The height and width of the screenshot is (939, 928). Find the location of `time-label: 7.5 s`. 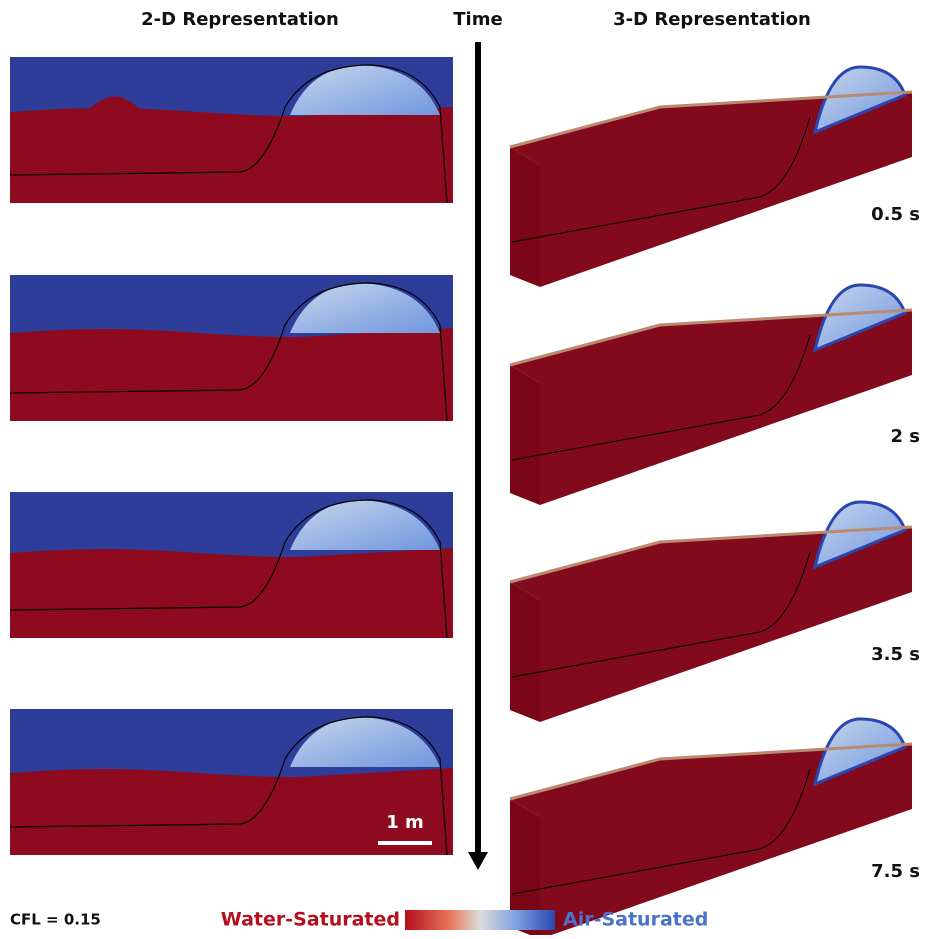

time-label: 7.5 s is located at coordinates (895, 871).